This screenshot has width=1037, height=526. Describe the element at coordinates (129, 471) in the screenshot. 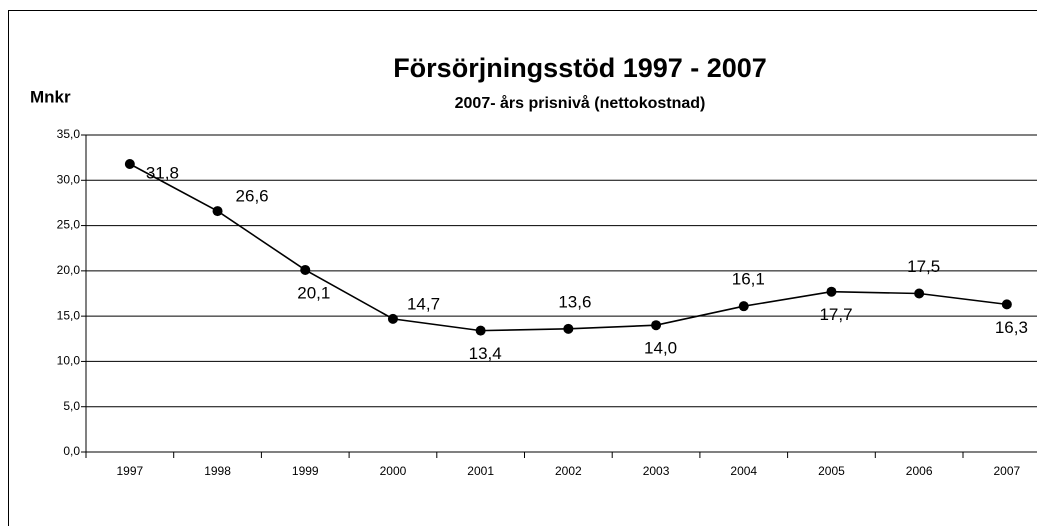

I see `x-tick-label: 1997` at that location.